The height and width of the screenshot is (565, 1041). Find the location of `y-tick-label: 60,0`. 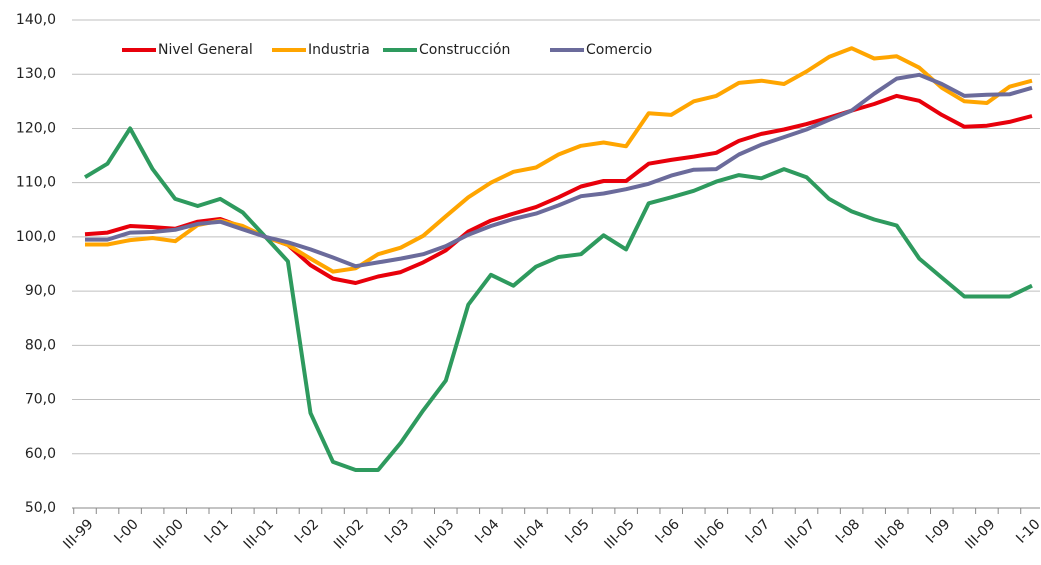

y-tick-label: 60,0 is located at coordinates (40, 454).